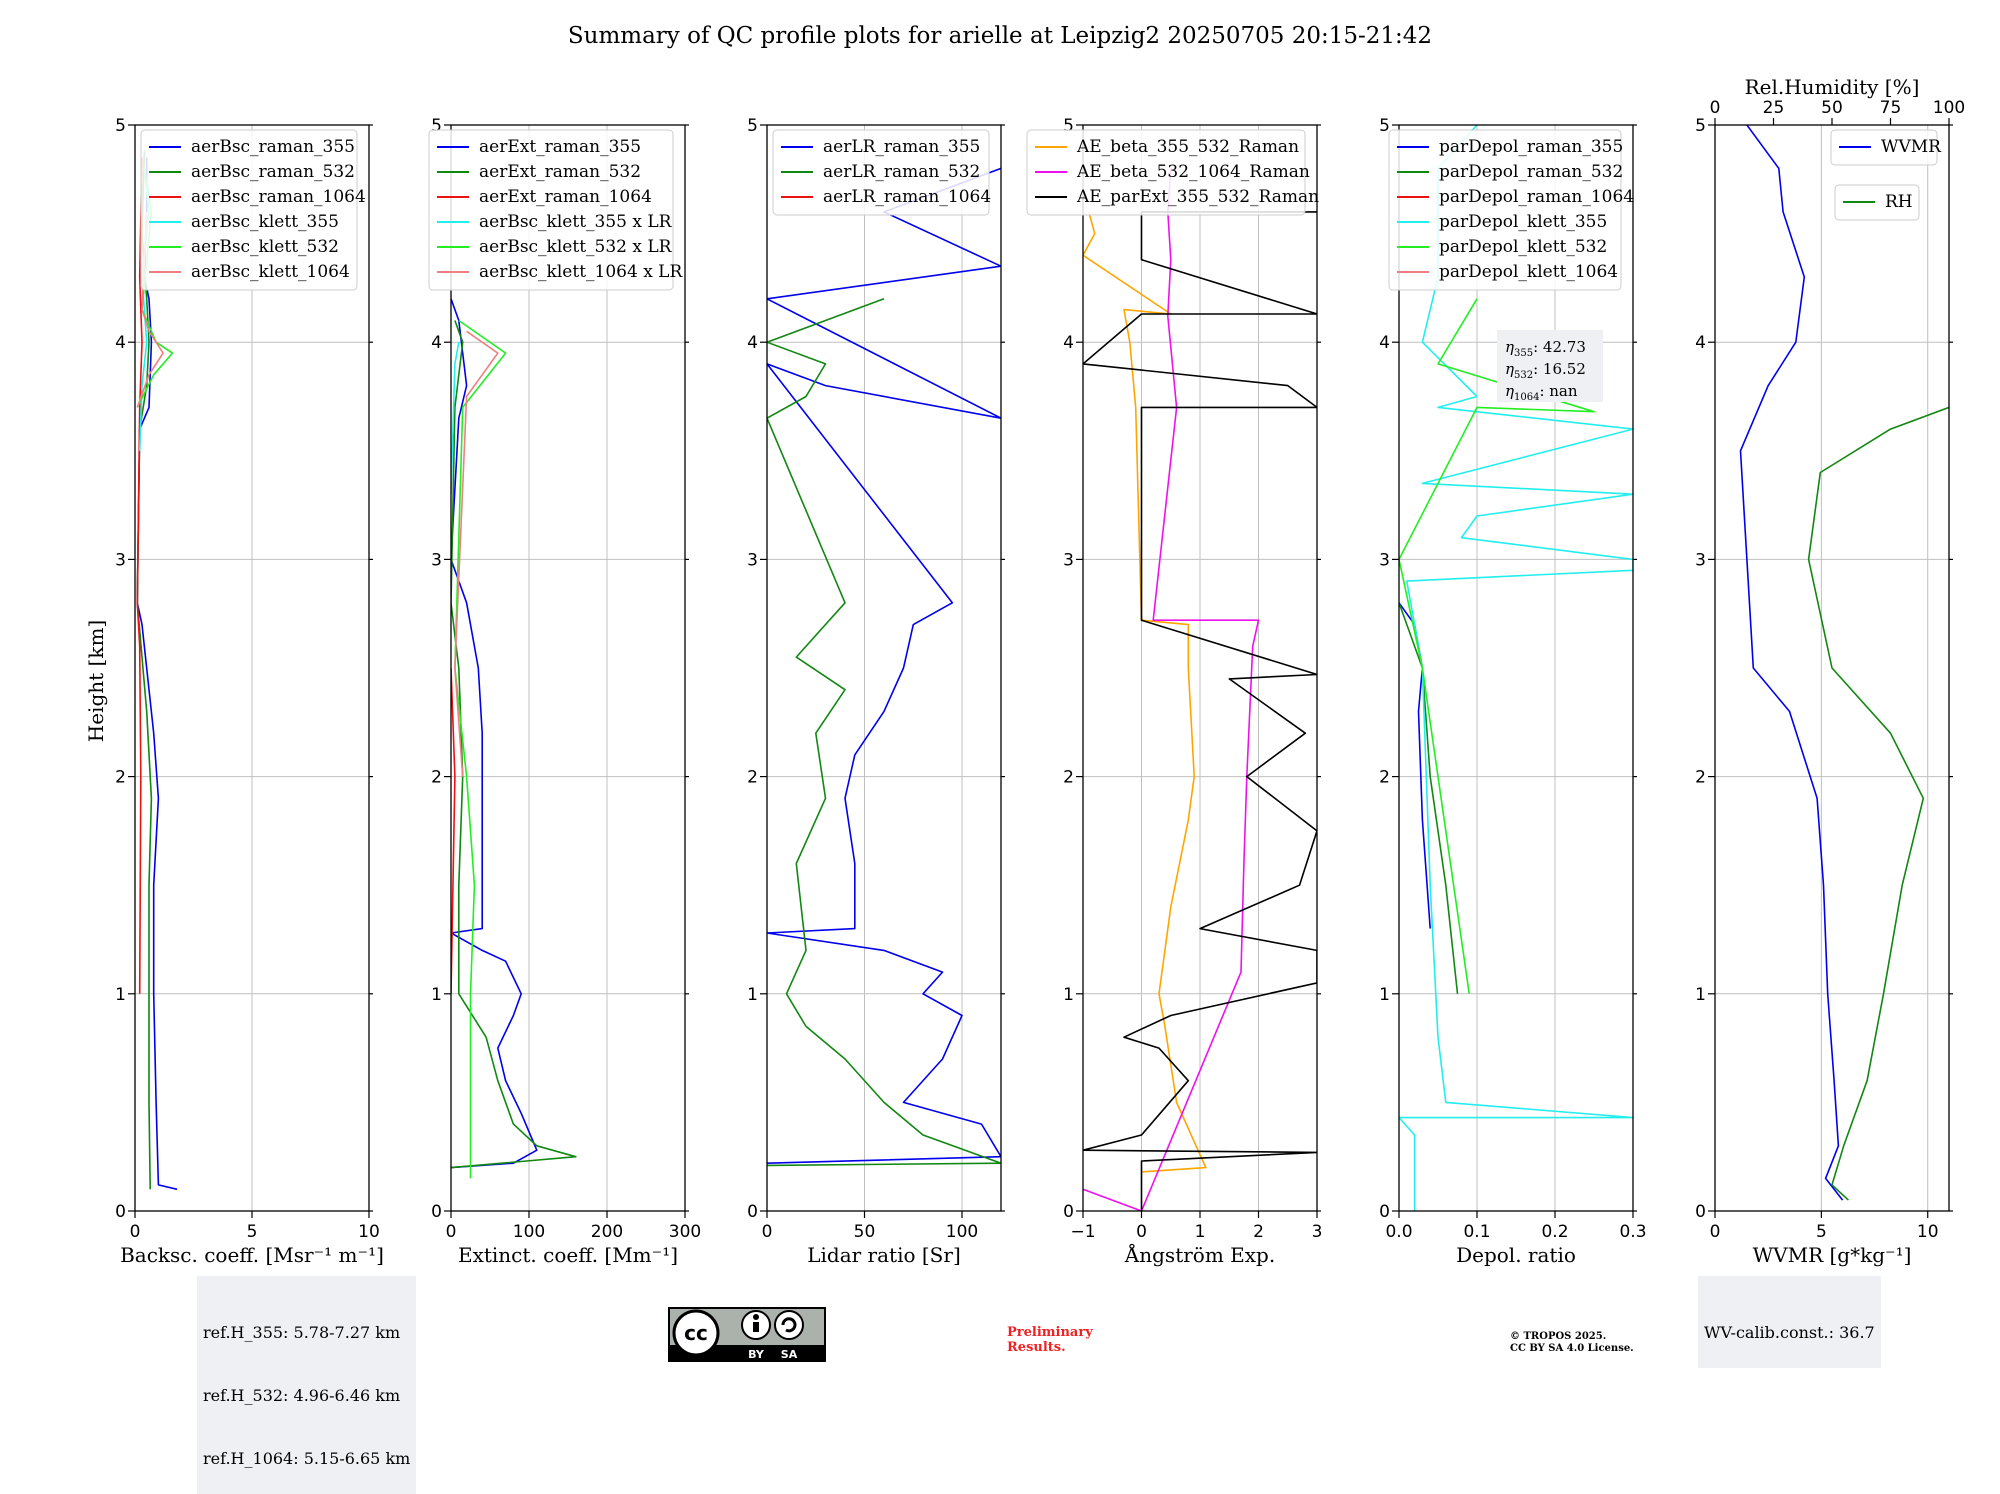 This screenshot has height=1494, width=2000. Describe the element at coordinates (1789, 1332) in the screenshot. I see `wv-calib-text: WV-calib.const.: 36.7` at that location.